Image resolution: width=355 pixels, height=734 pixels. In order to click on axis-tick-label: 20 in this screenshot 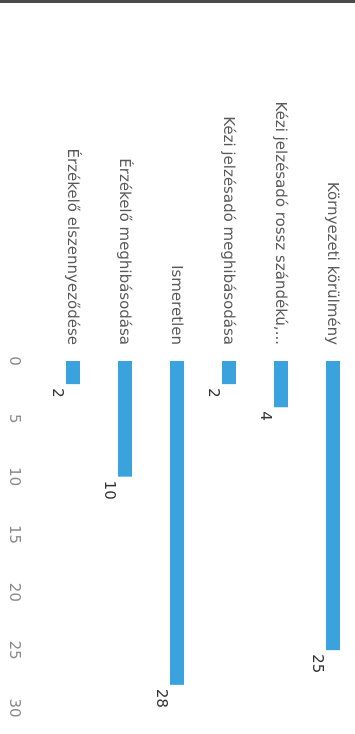, I will do `click(15, 592)`.